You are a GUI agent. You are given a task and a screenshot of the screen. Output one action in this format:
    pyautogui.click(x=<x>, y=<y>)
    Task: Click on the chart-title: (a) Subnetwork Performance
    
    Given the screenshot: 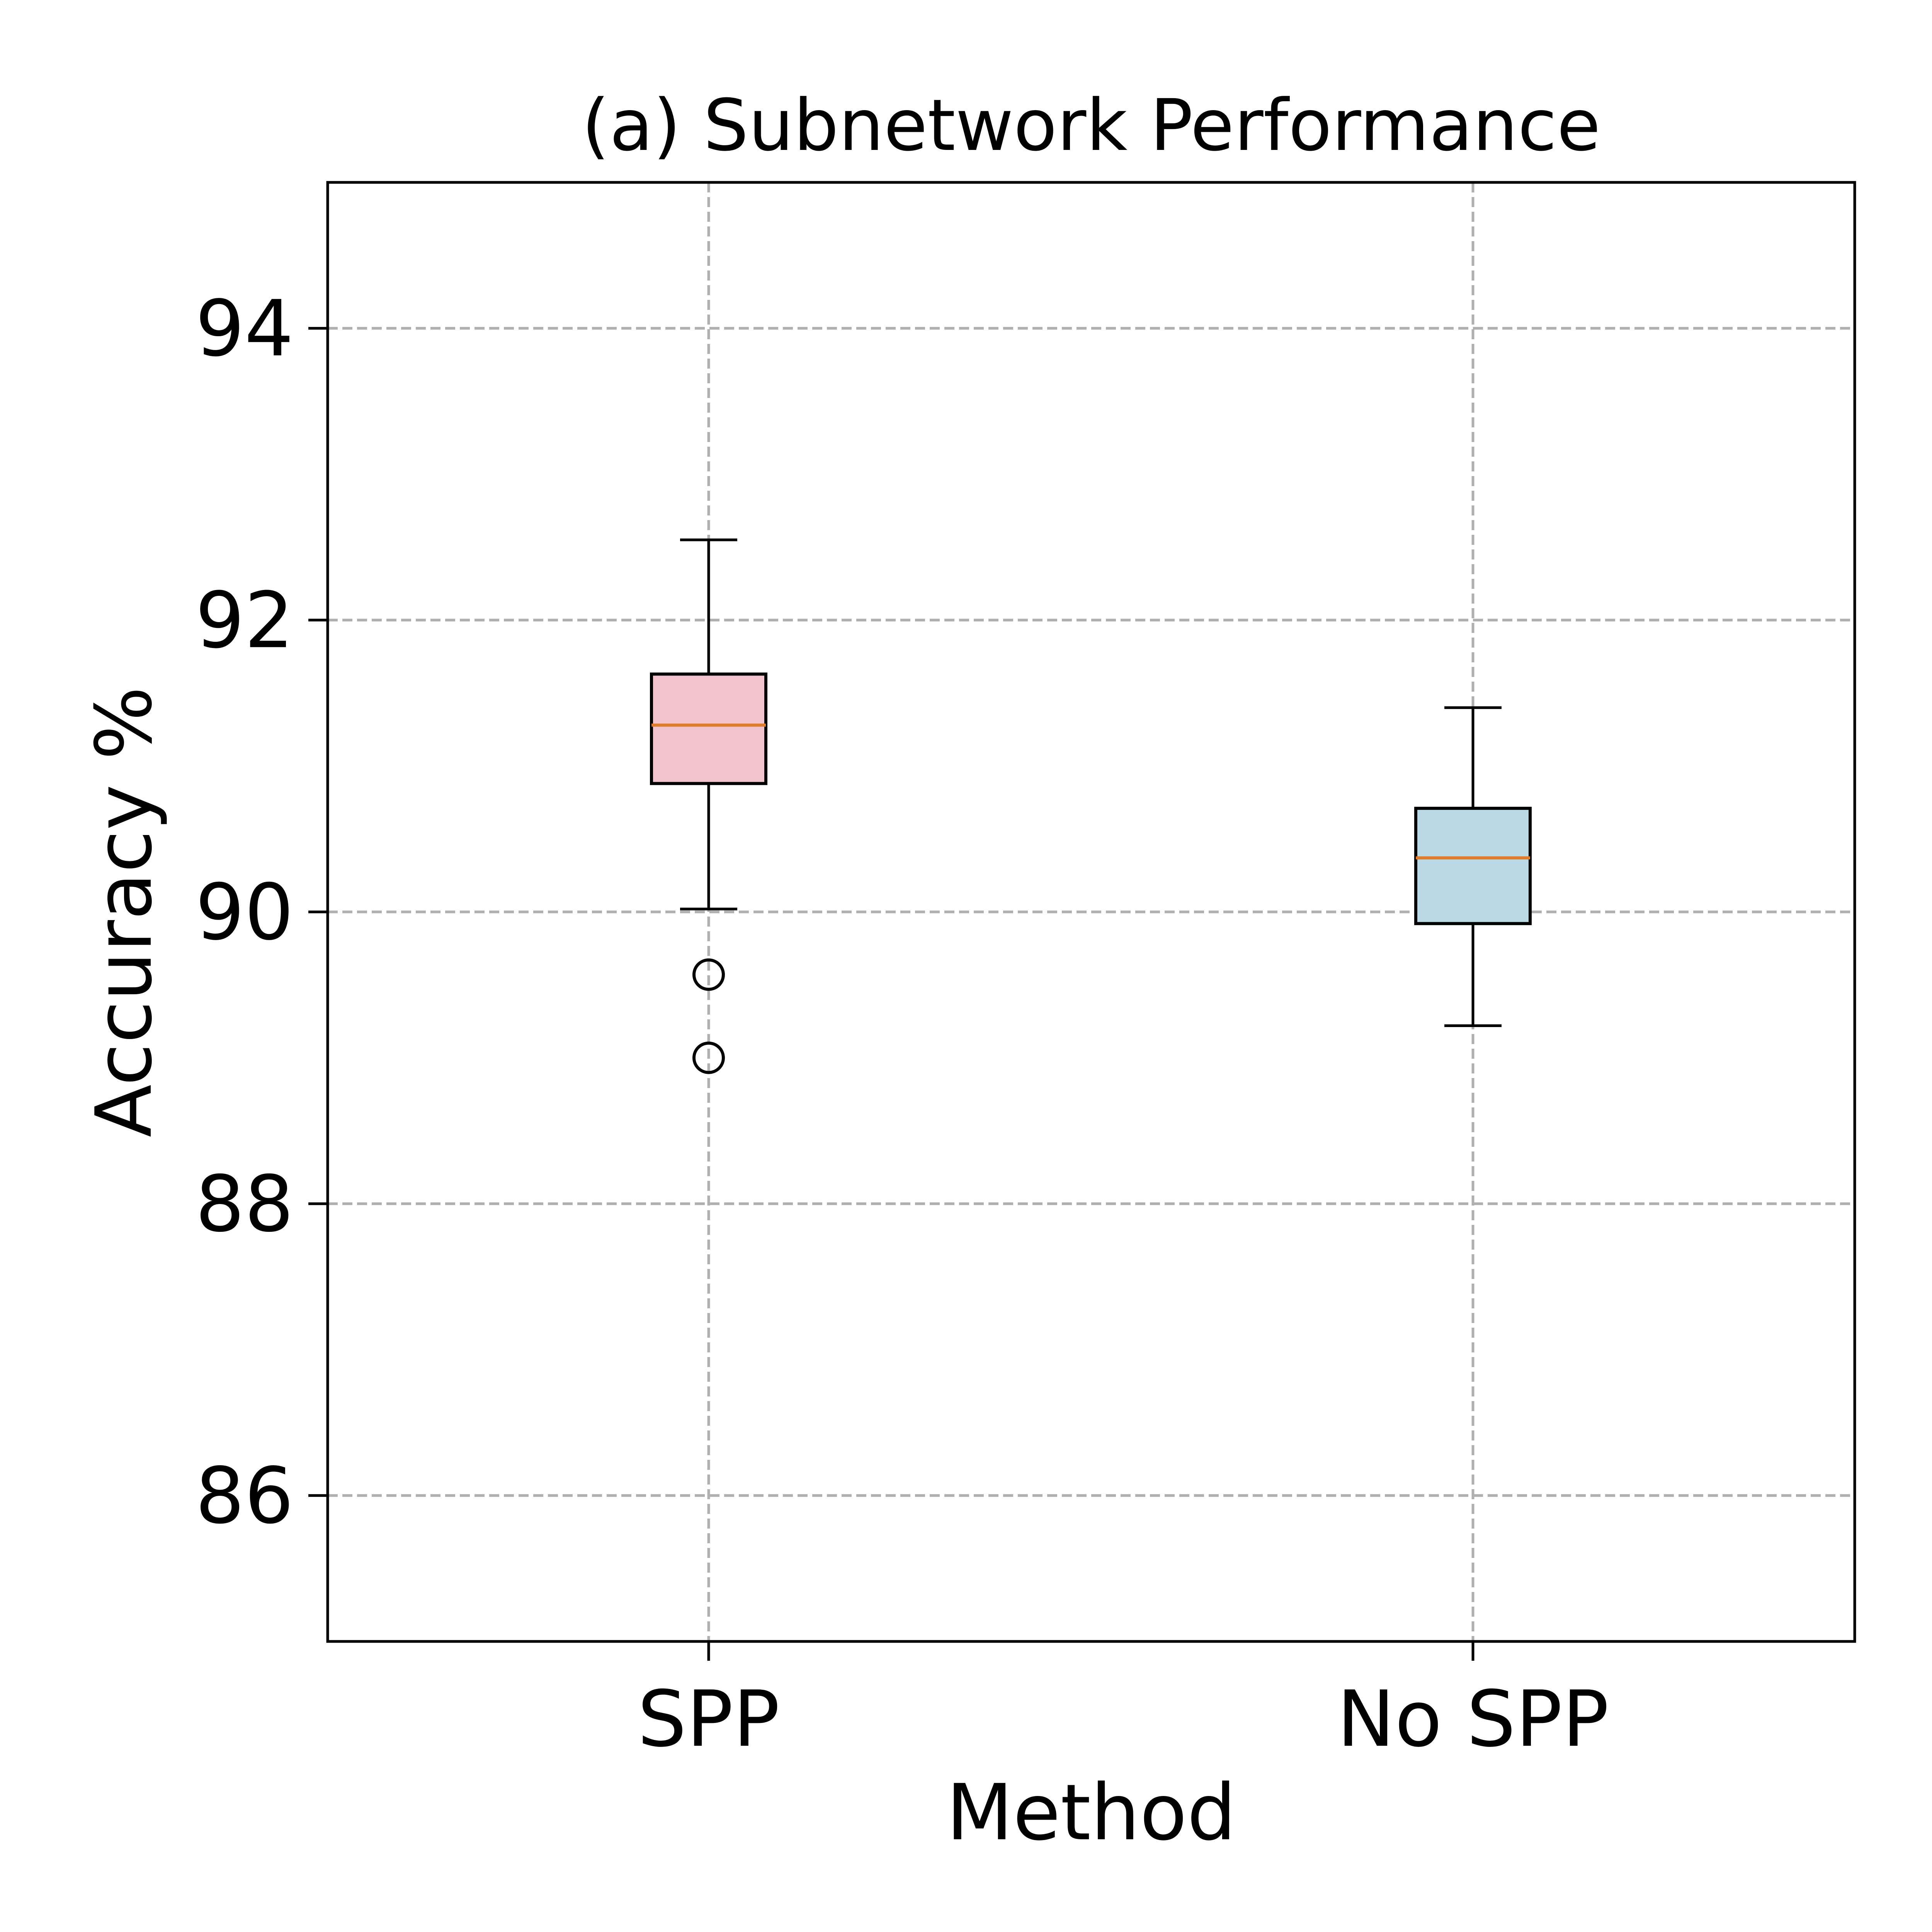 What is the action you would take?
    pyautogui.click(x=1092, y=126)
    